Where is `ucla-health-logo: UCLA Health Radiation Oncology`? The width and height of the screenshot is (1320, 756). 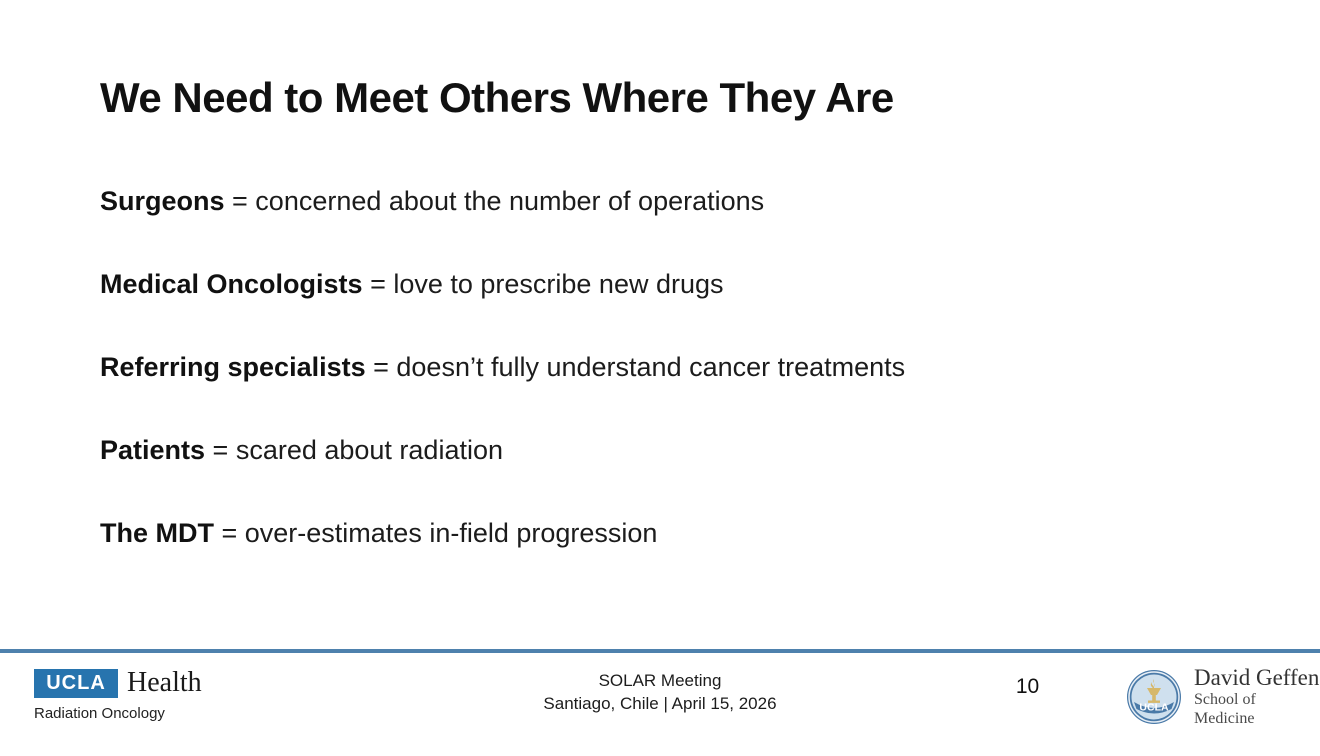 ucla-health-logo: UCLA Health Radiation Oncology is located at coordinates (118, 694).